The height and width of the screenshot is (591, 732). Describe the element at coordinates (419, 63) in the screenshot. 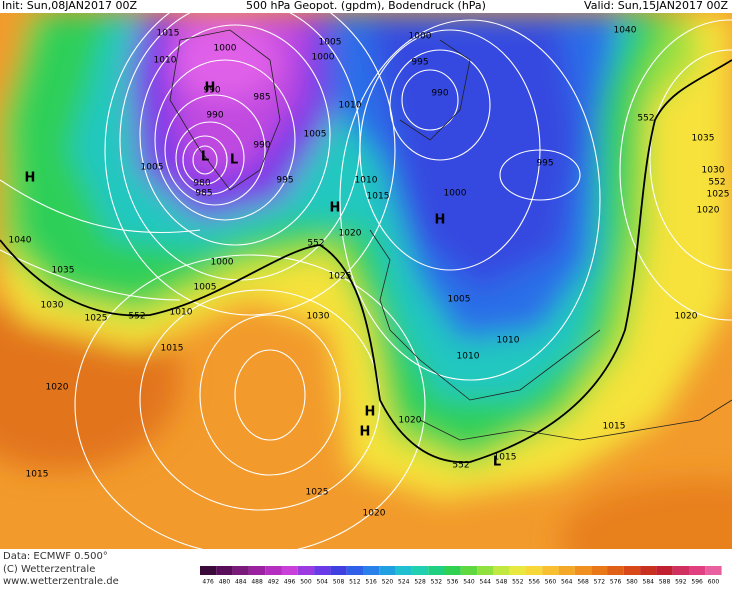

I see `isobar-label: 995` at that location.